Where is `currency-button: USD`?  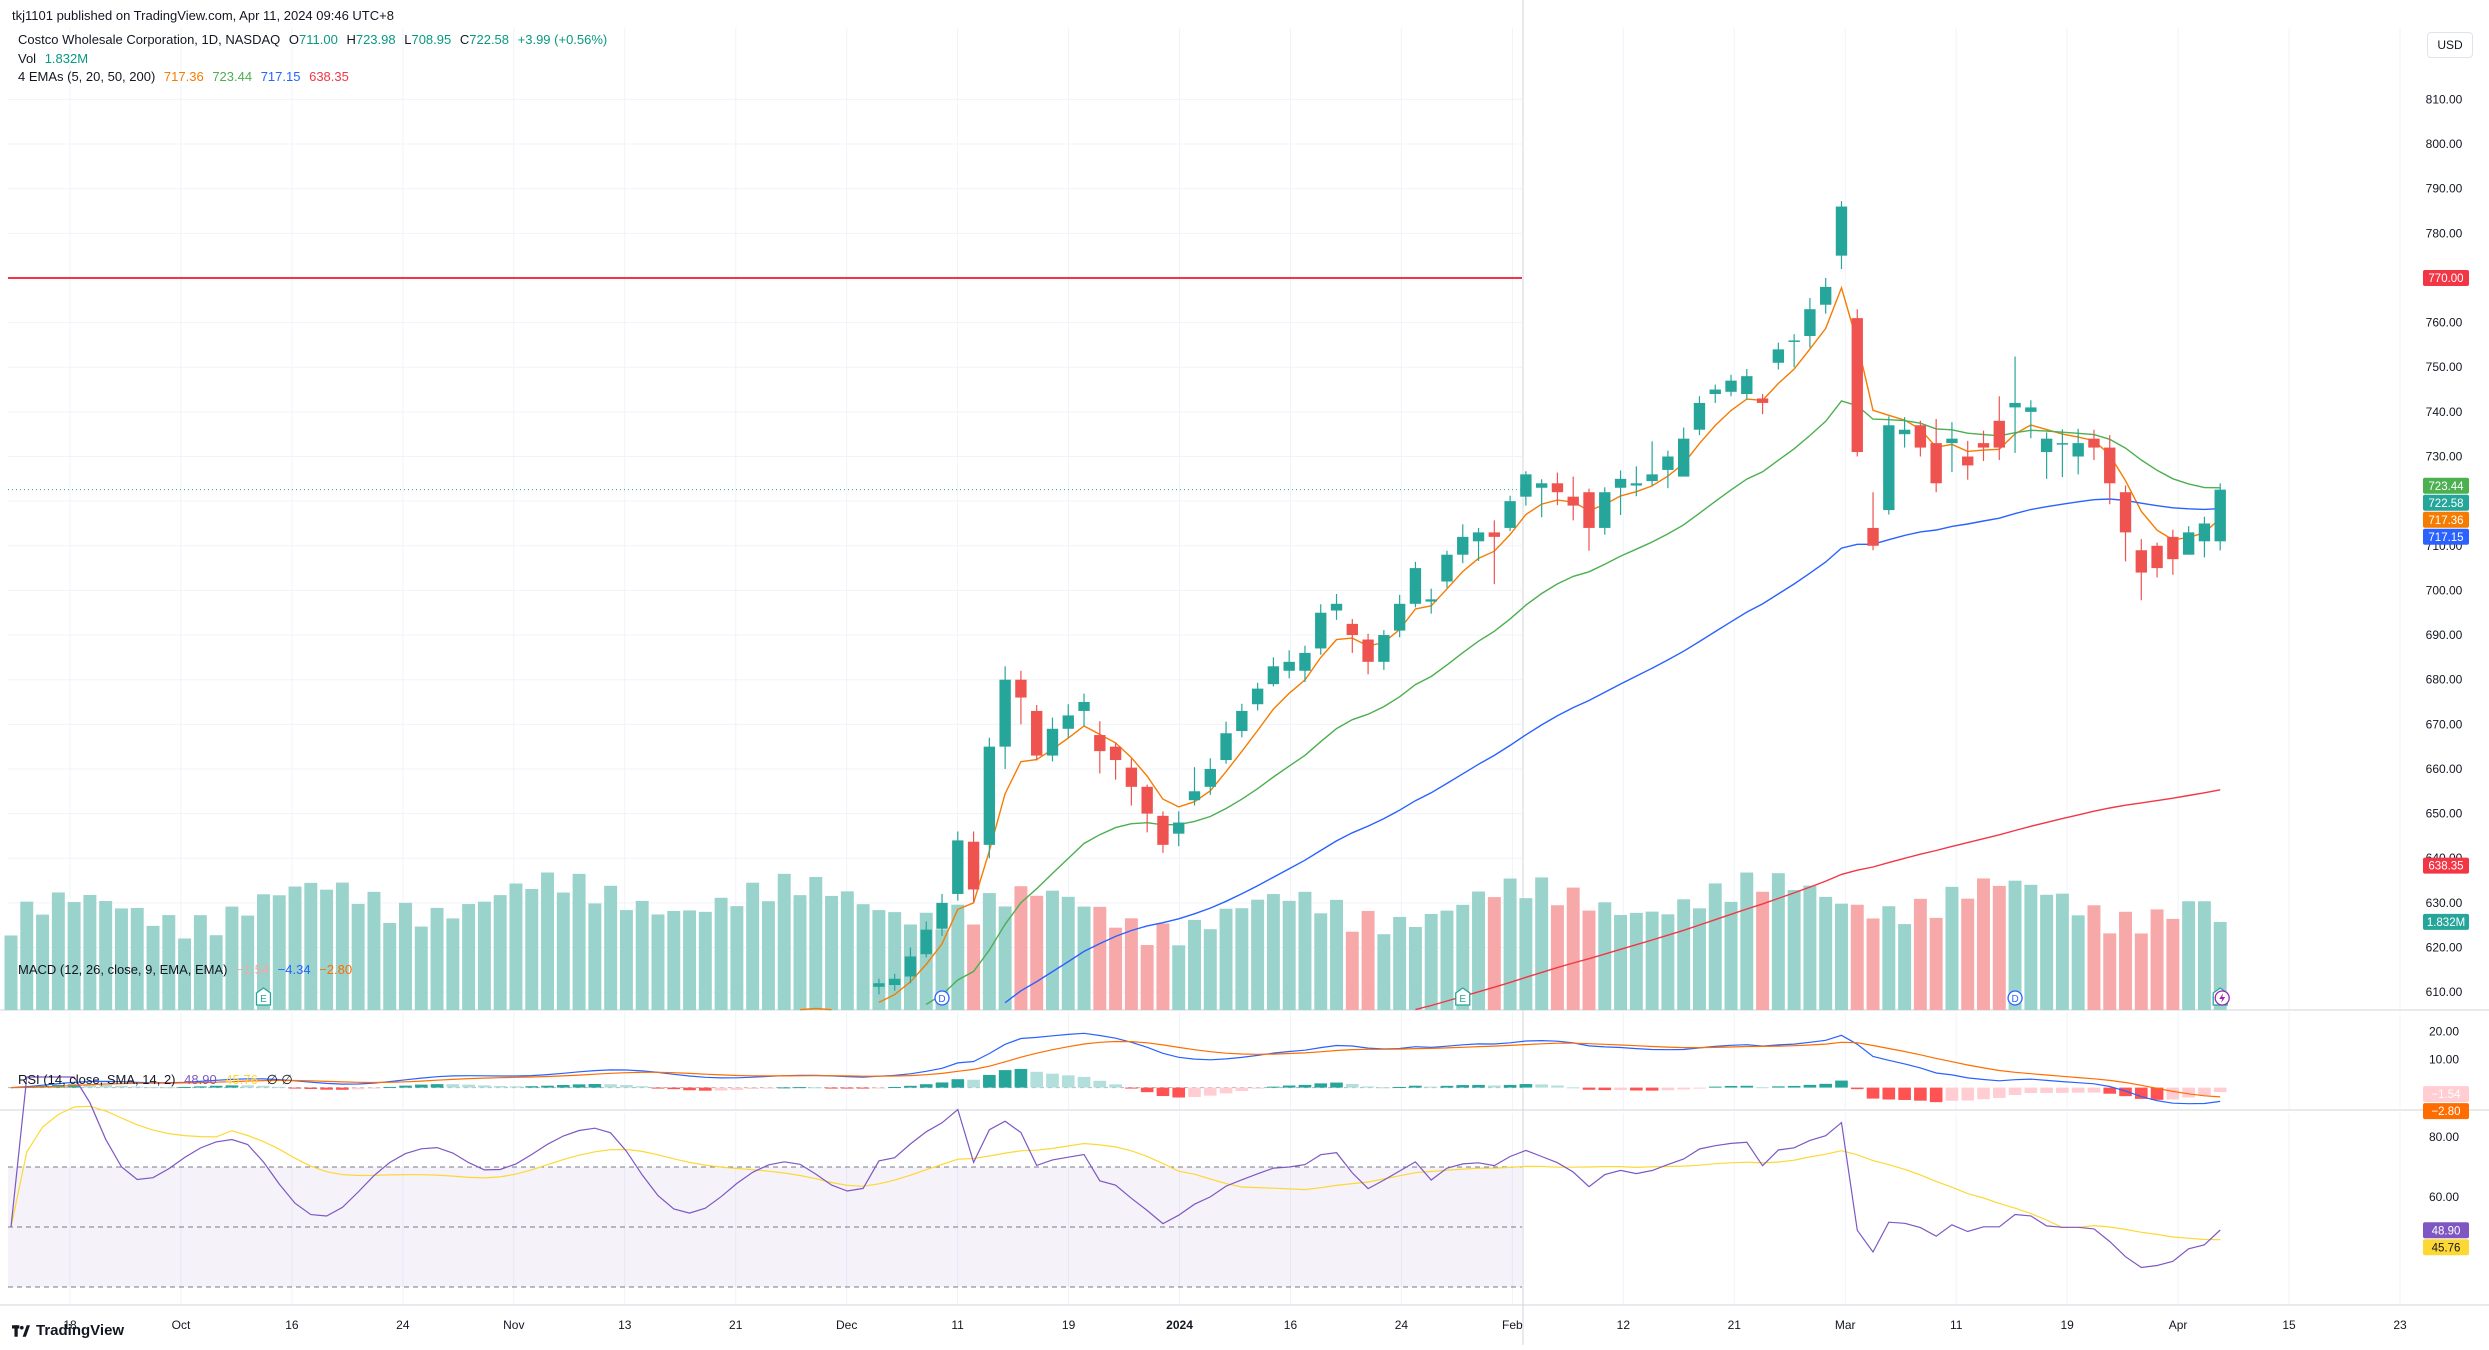 currency-button: USD is located at coordinates (2450, 45).